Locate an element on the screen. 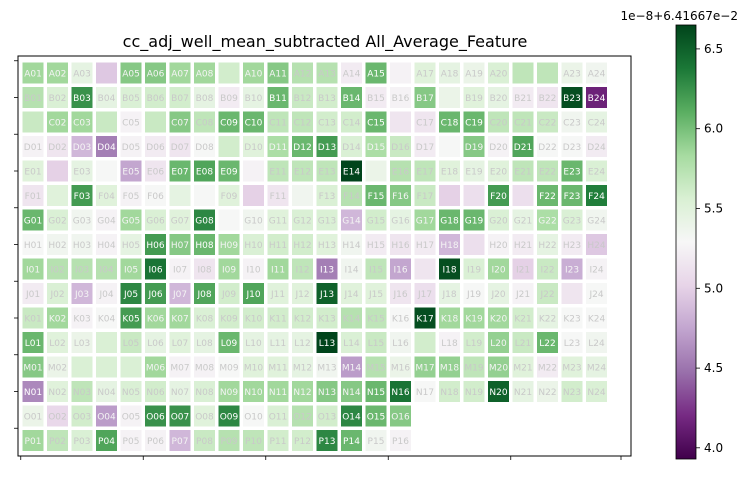 The height and width of the screenshot is (497, 738). cell-label: B10 is located at coordinates (254, 99).